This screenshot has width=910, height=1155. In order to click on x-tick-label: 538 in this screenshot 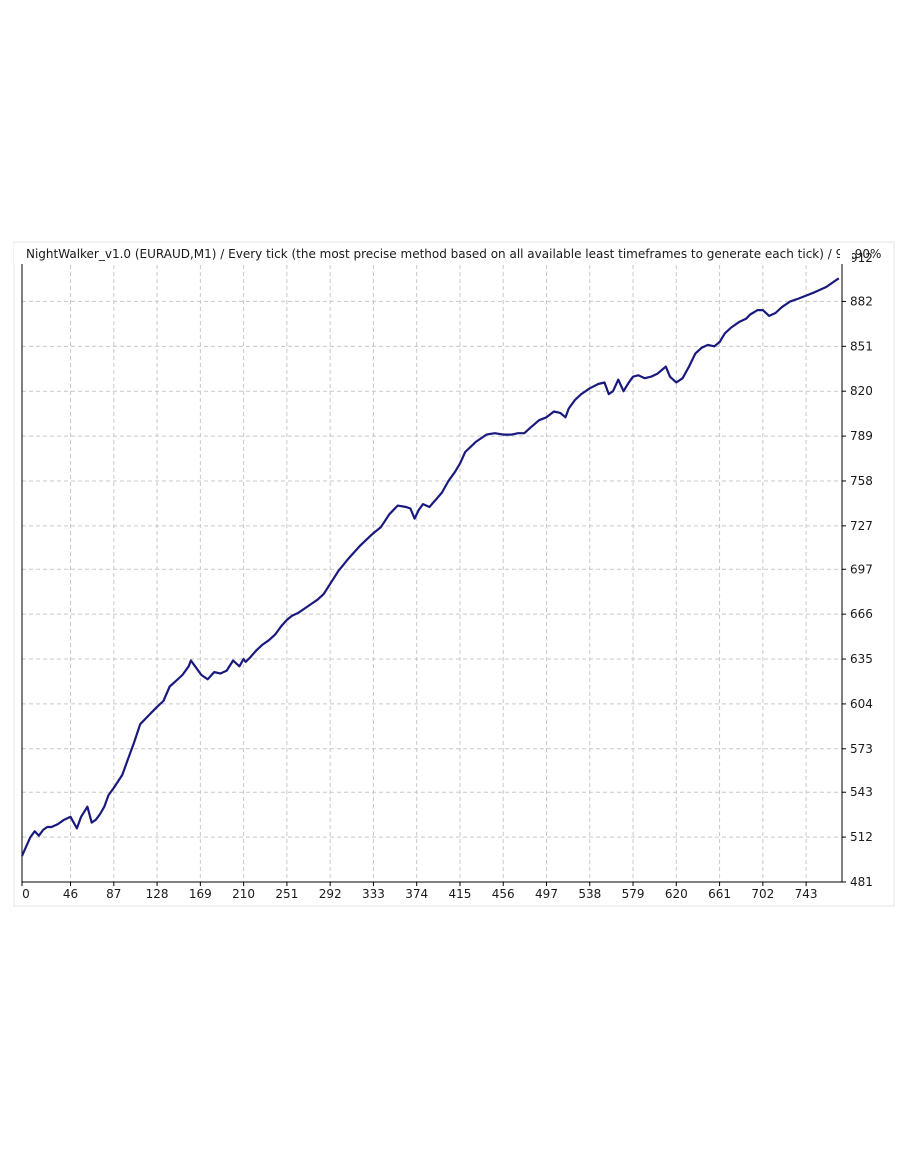, I will do `click(589, 894)`.